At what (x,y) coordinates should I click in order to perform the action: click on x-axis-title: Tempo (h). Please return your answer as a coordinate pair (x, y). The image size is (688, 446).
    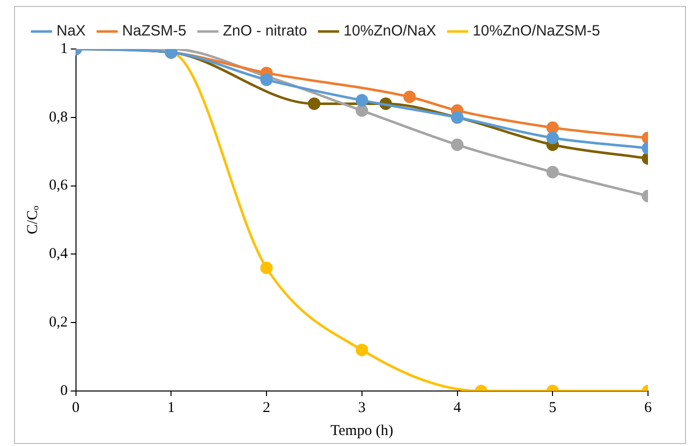
    Looking at the image, I should click on (362, 430).